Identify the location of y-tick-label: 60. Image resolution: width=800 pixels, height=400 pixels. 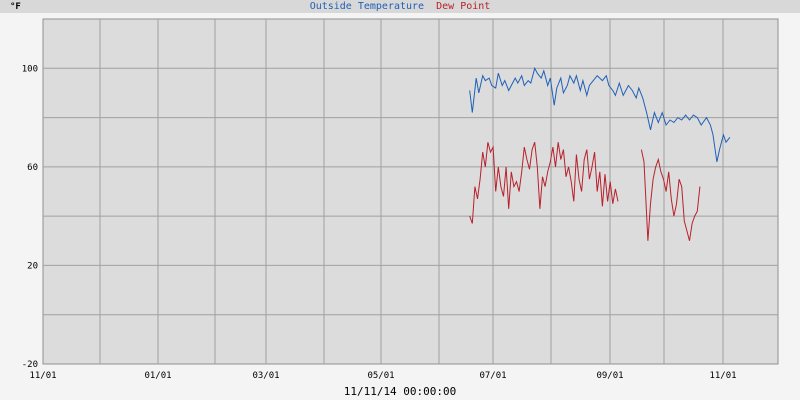
(32, 168).